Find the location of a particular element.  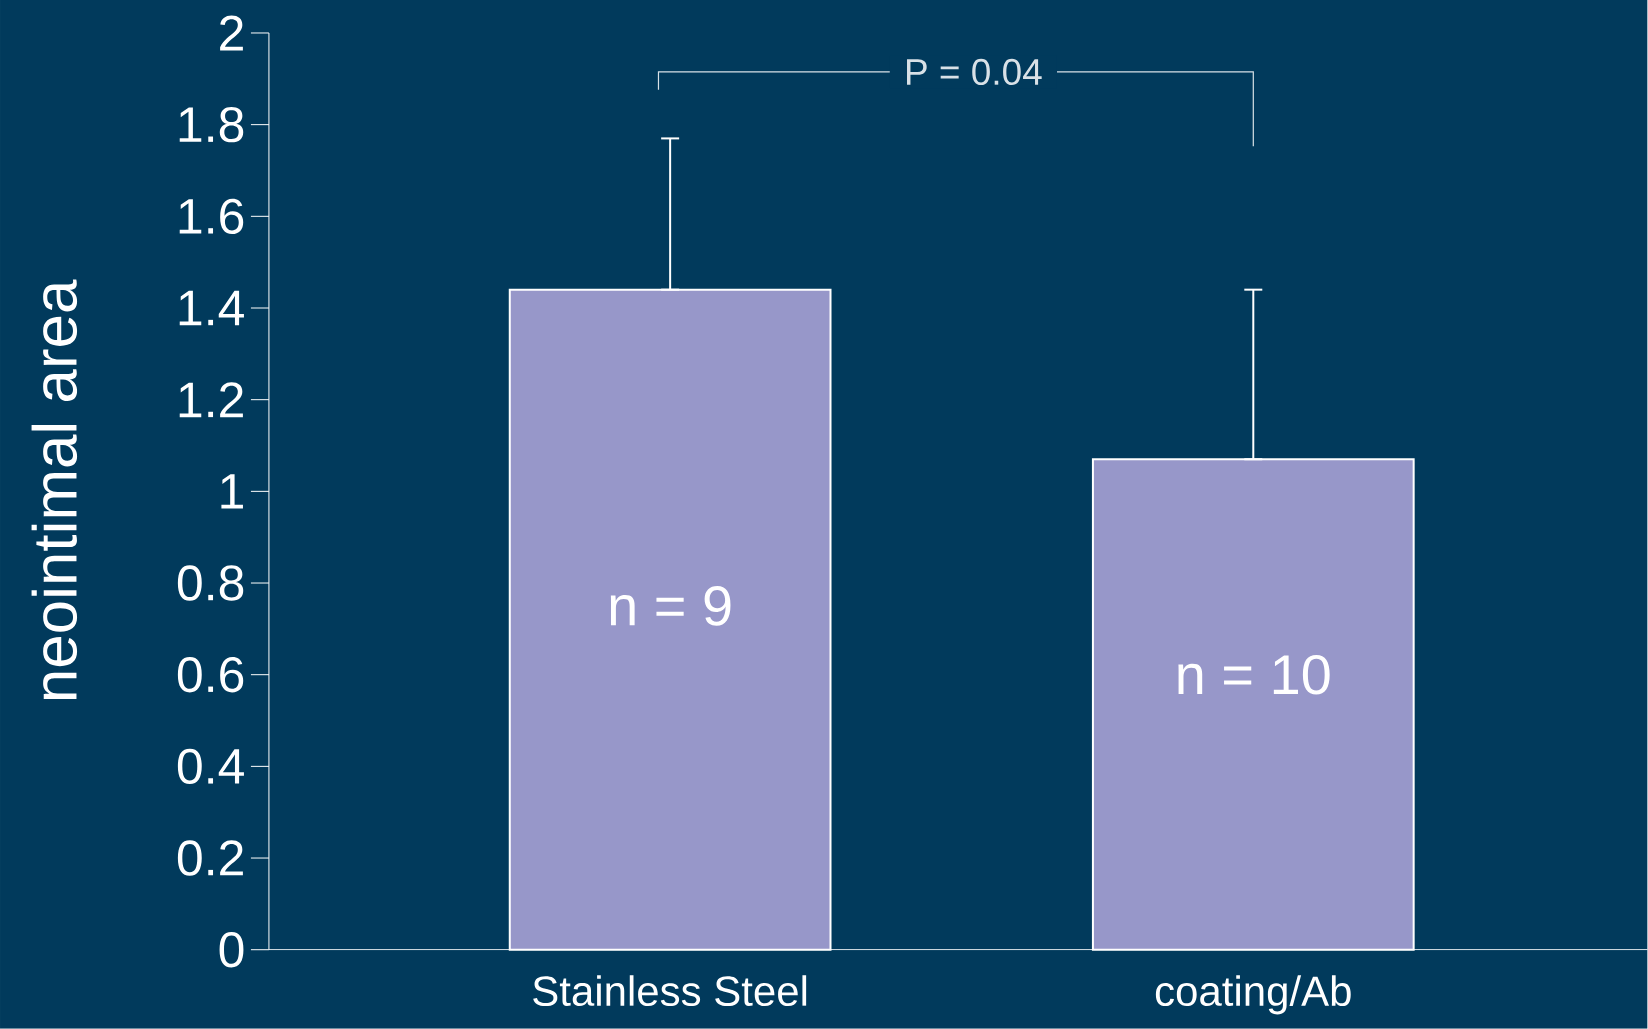

annotation: n = 9 is located at coordinates (670, 606).